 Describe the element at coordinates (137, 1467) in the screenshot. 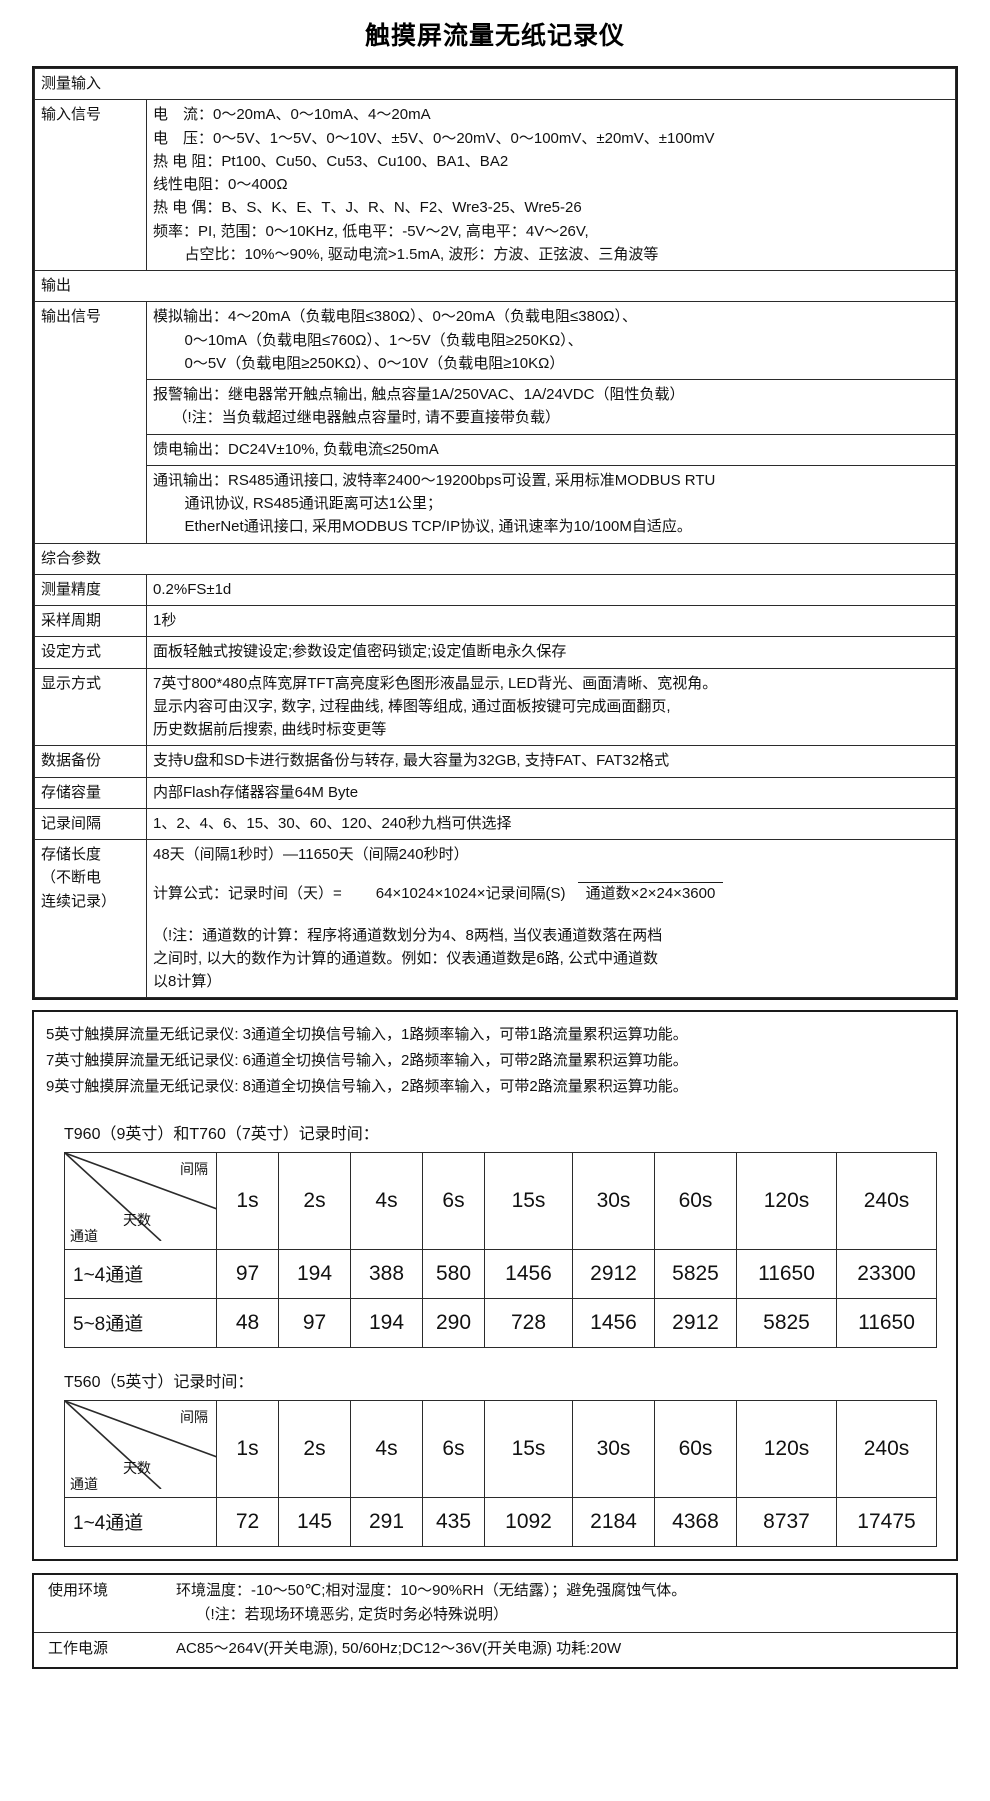

I see `corner-label-days: 天数` at that location.